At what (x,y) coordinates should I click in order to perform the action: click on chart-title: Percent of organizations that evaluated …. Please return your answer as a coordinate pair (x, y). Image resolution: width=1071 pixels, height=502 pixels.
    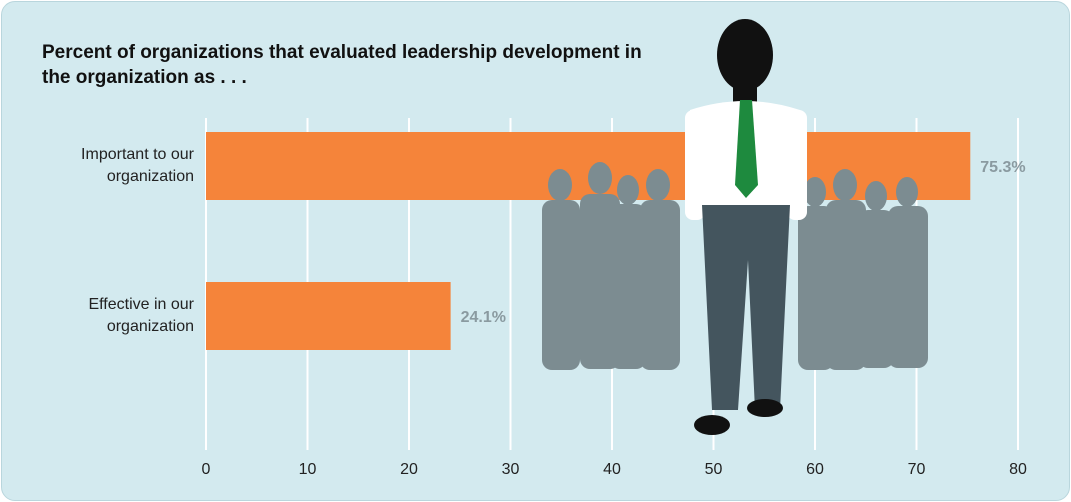
    Looking at the image, I should click on (342, 65).